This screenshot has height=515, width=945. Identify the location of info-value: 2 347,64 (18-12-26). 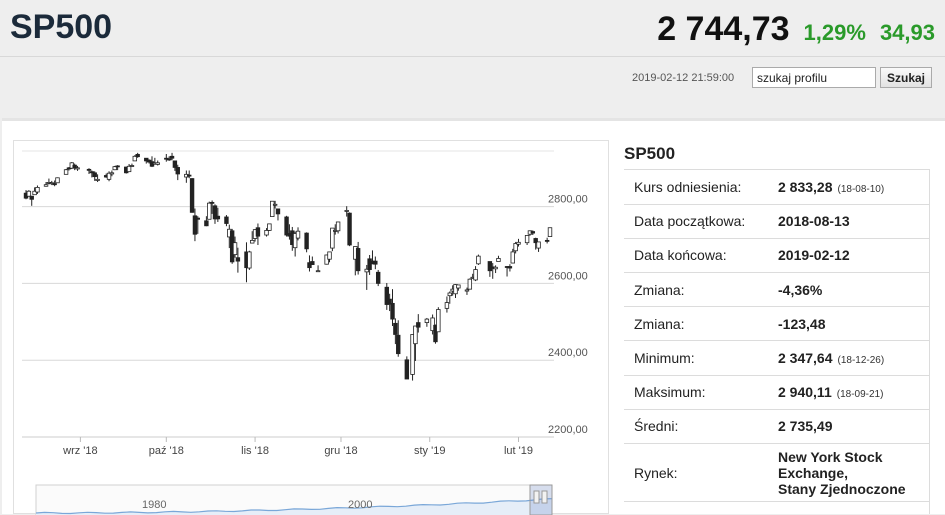
(854, 358).